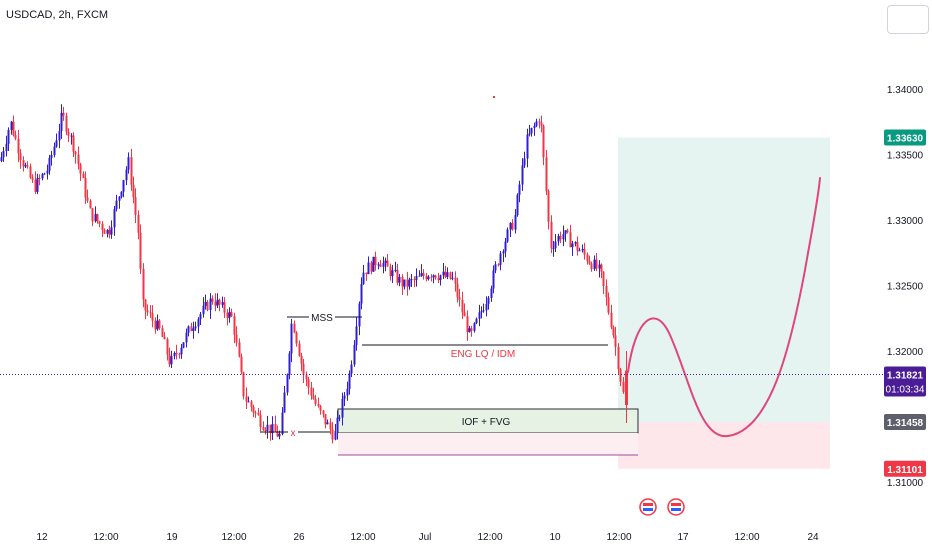 The image size is (932, 550). Describe the element at coordinates (486, 422) in the screenshot. I see `iof-label: IOF + FVG` at that location.